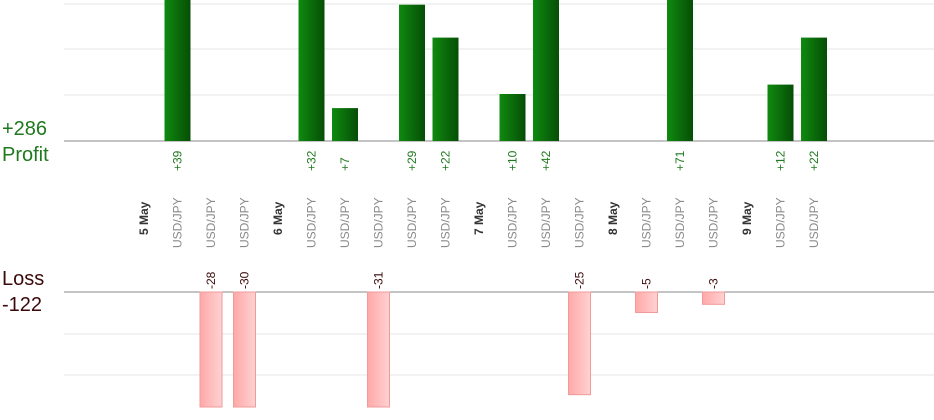 The image size is (934, 420). What do you see at coordinates (211, 280) in the screenshot?
I see `loss-value-label: -28` at bounding box center [211, 280].